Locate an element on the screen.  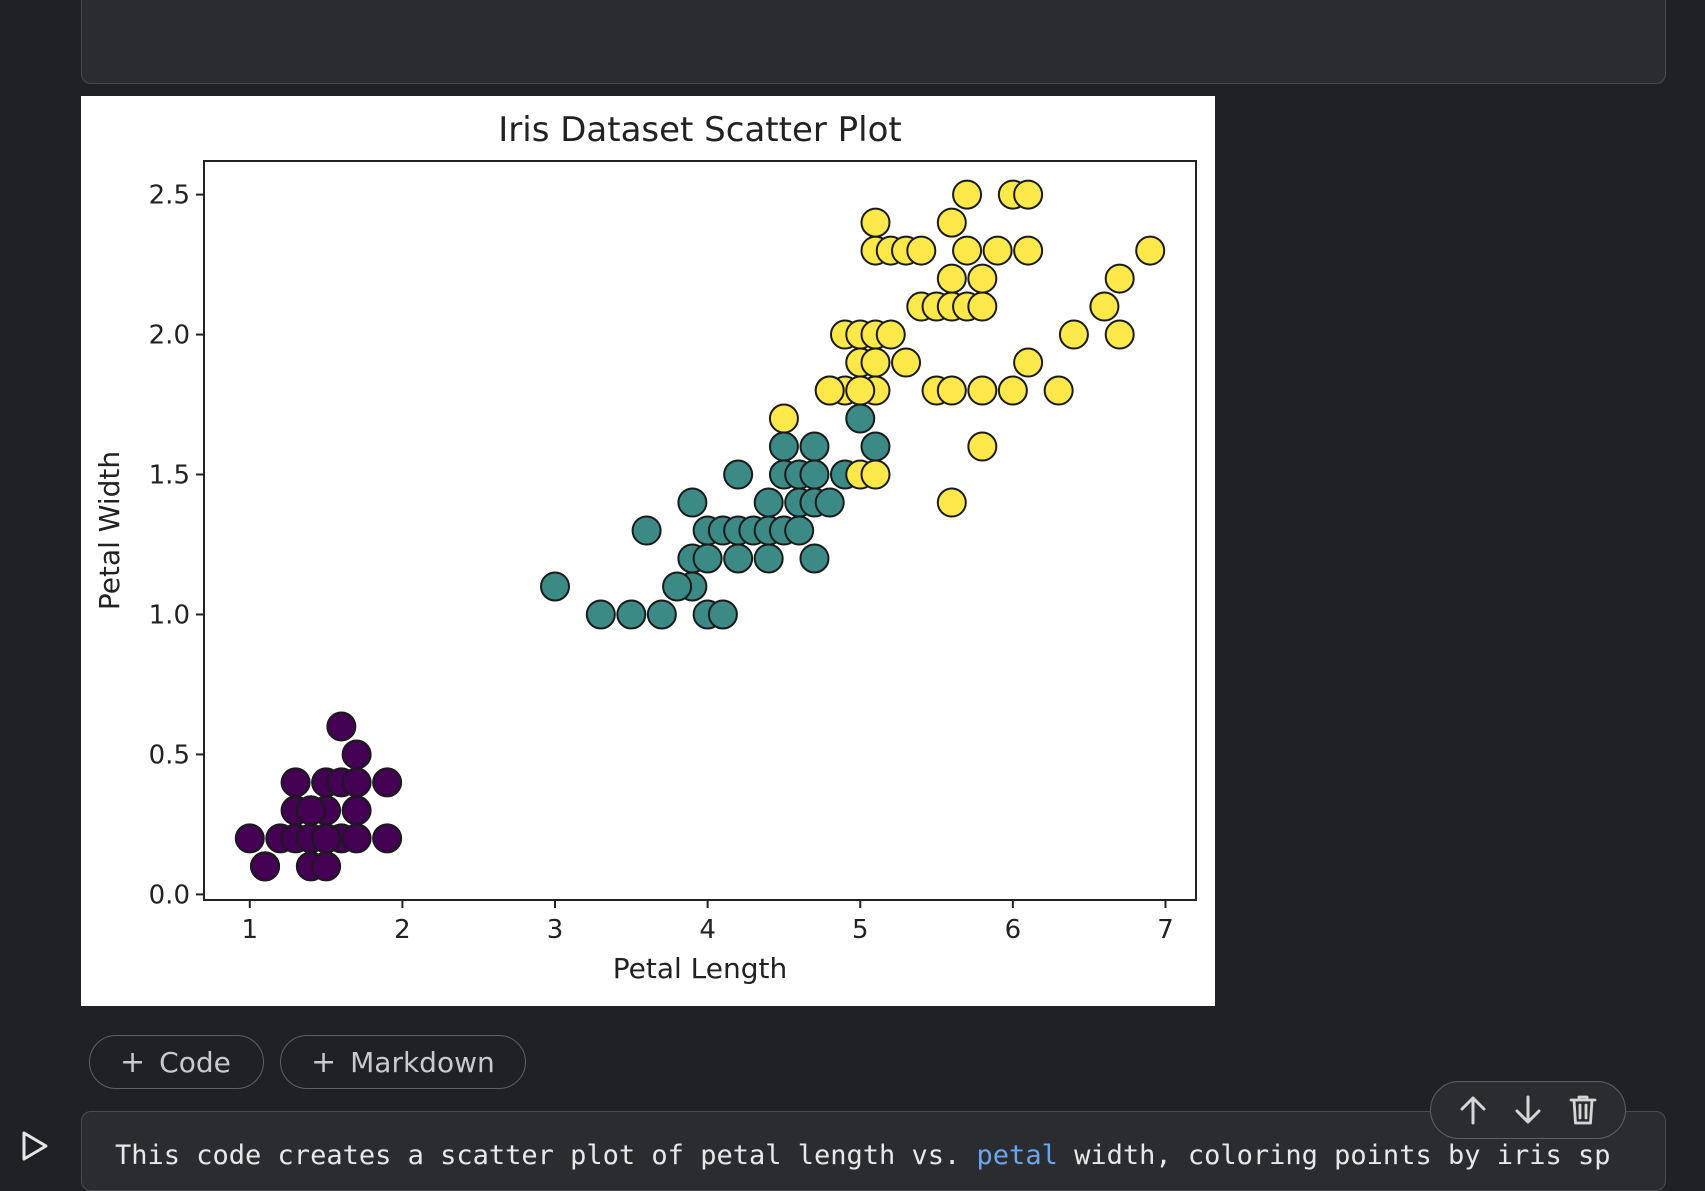
arrow-down-icon is located at coordinates (1528, 1109).